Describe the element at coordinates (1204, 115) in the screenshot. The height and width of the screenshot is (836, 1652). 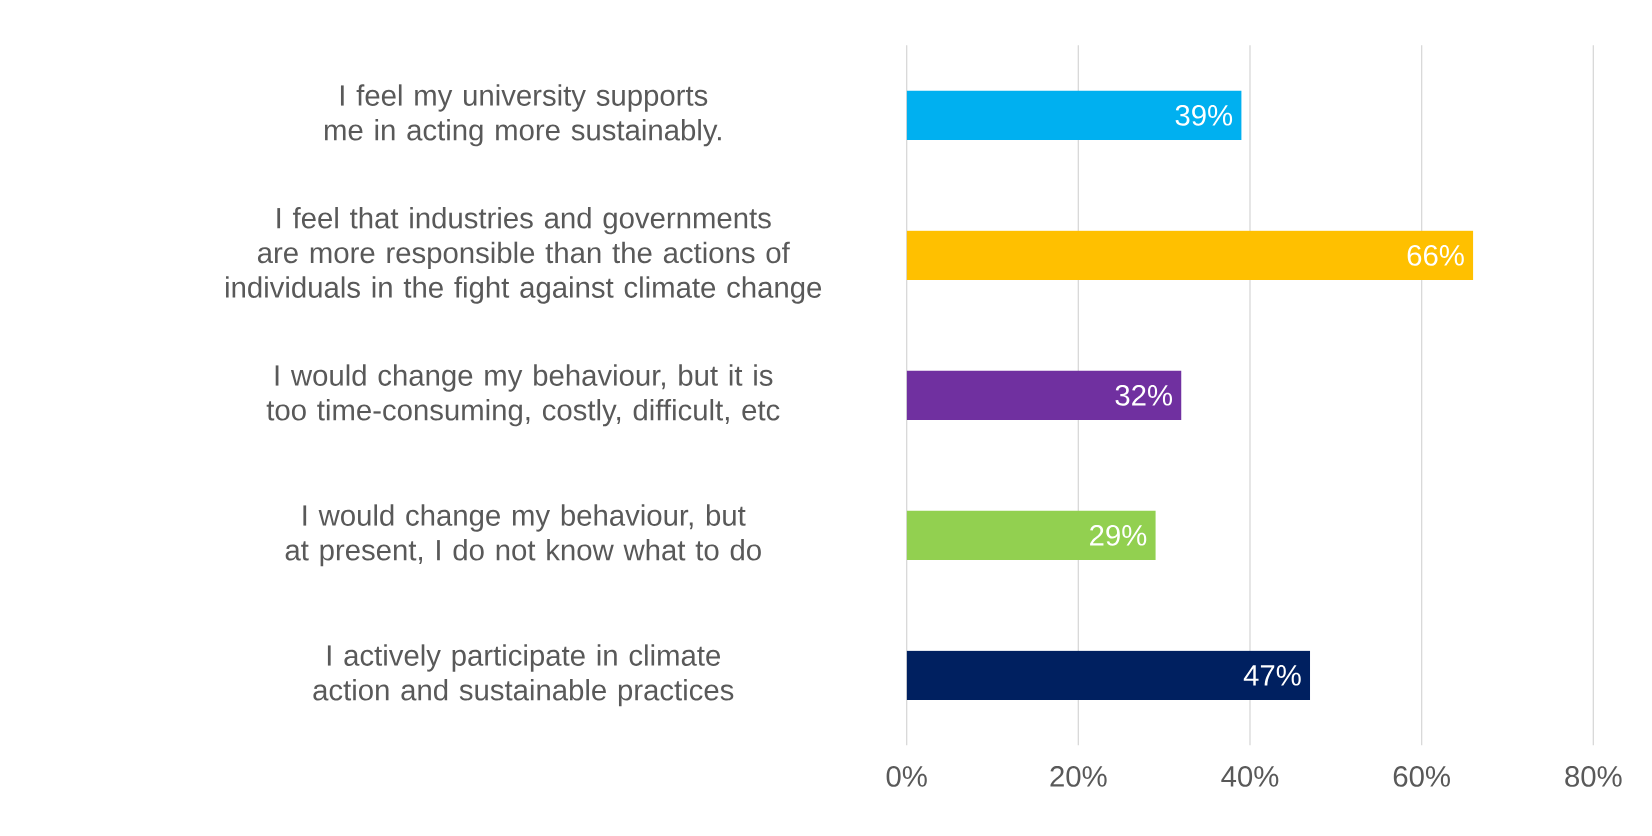
I see `data-label: 39%` at that location.